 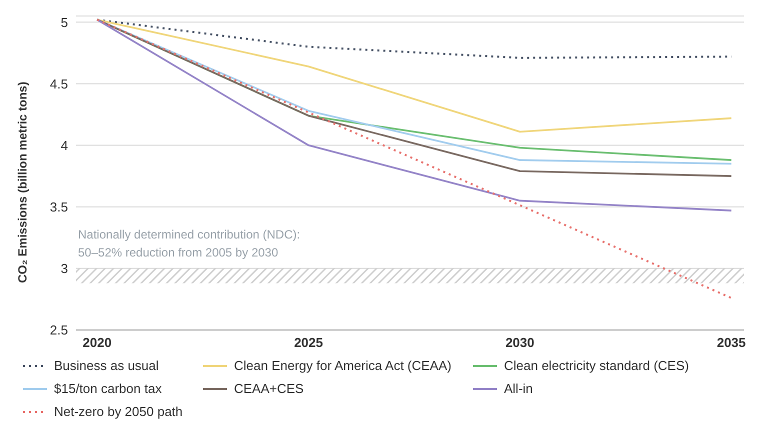 I want to click on legend-label: Net-zero by 2050 path, so click(x=118, y=411).